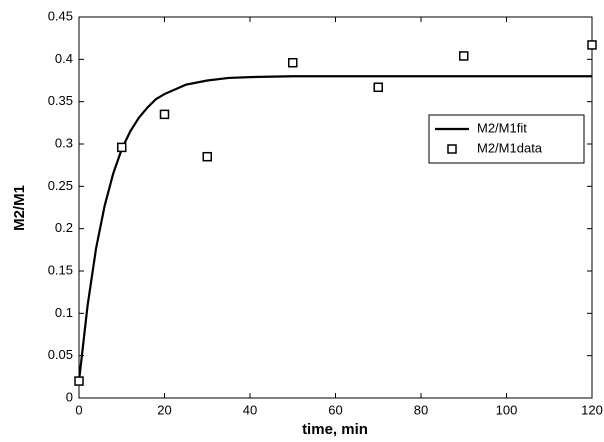  What do you see at coordinates (452, 149) in the screenshot?
I see `legend-marker` at bounding box center [452, 149].